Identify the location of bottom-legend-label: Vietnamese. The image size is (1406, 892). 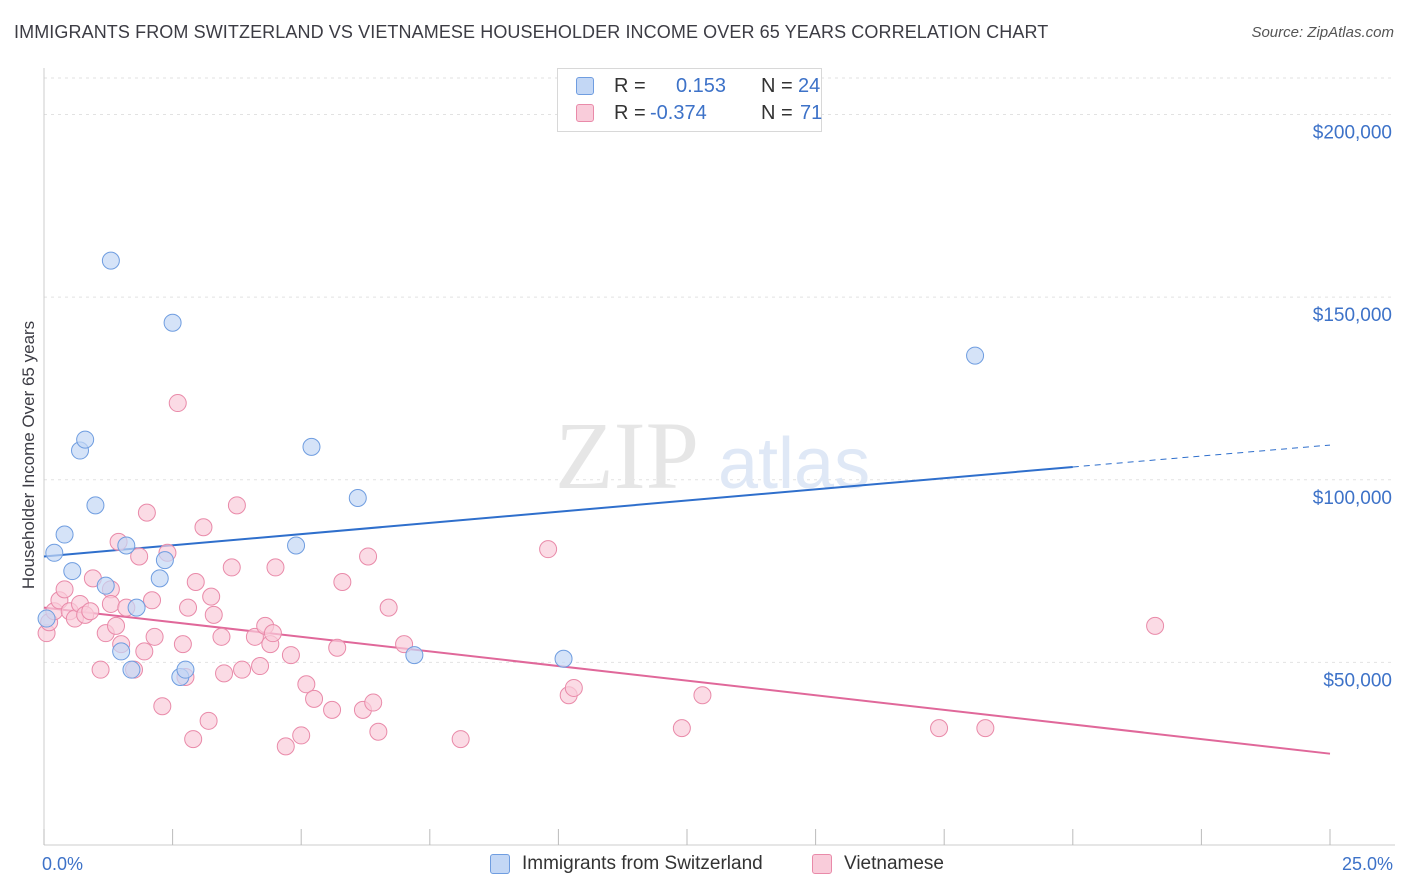
(894, 863).